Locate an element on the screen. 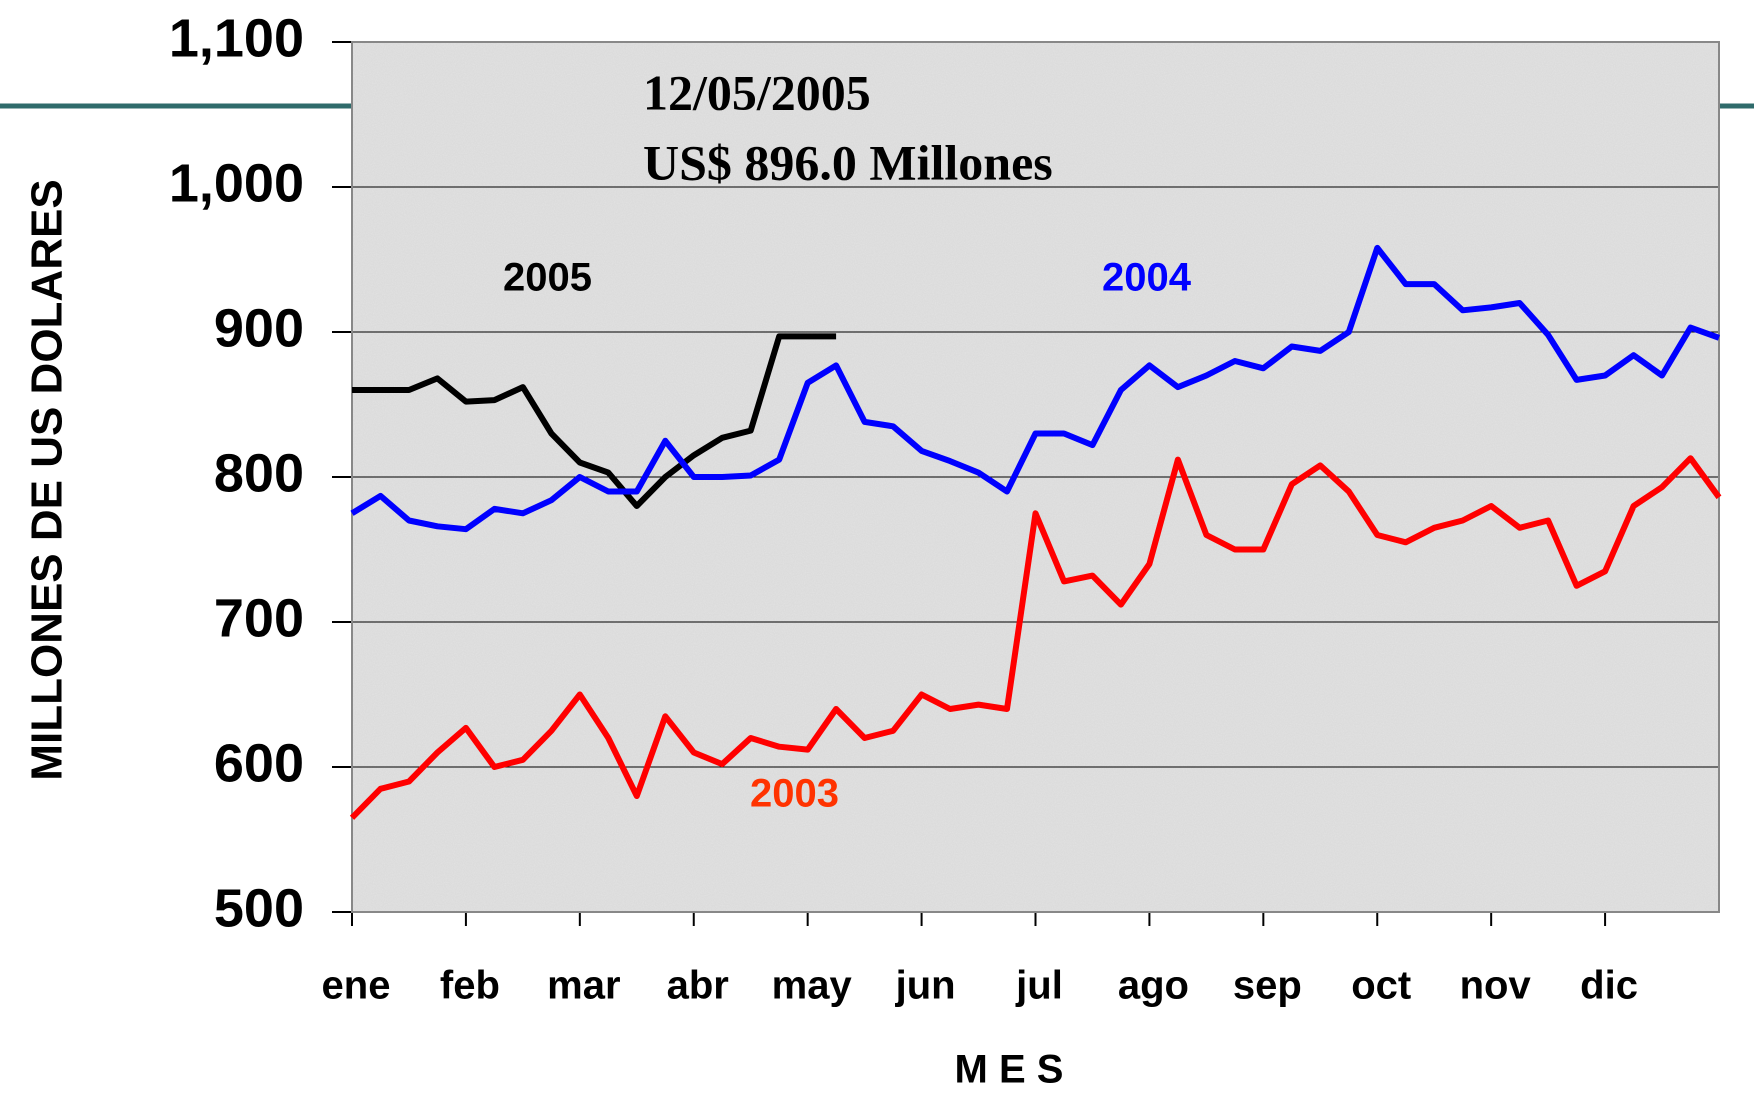  x-tick-label: feb is located at coordinates (470, 986).